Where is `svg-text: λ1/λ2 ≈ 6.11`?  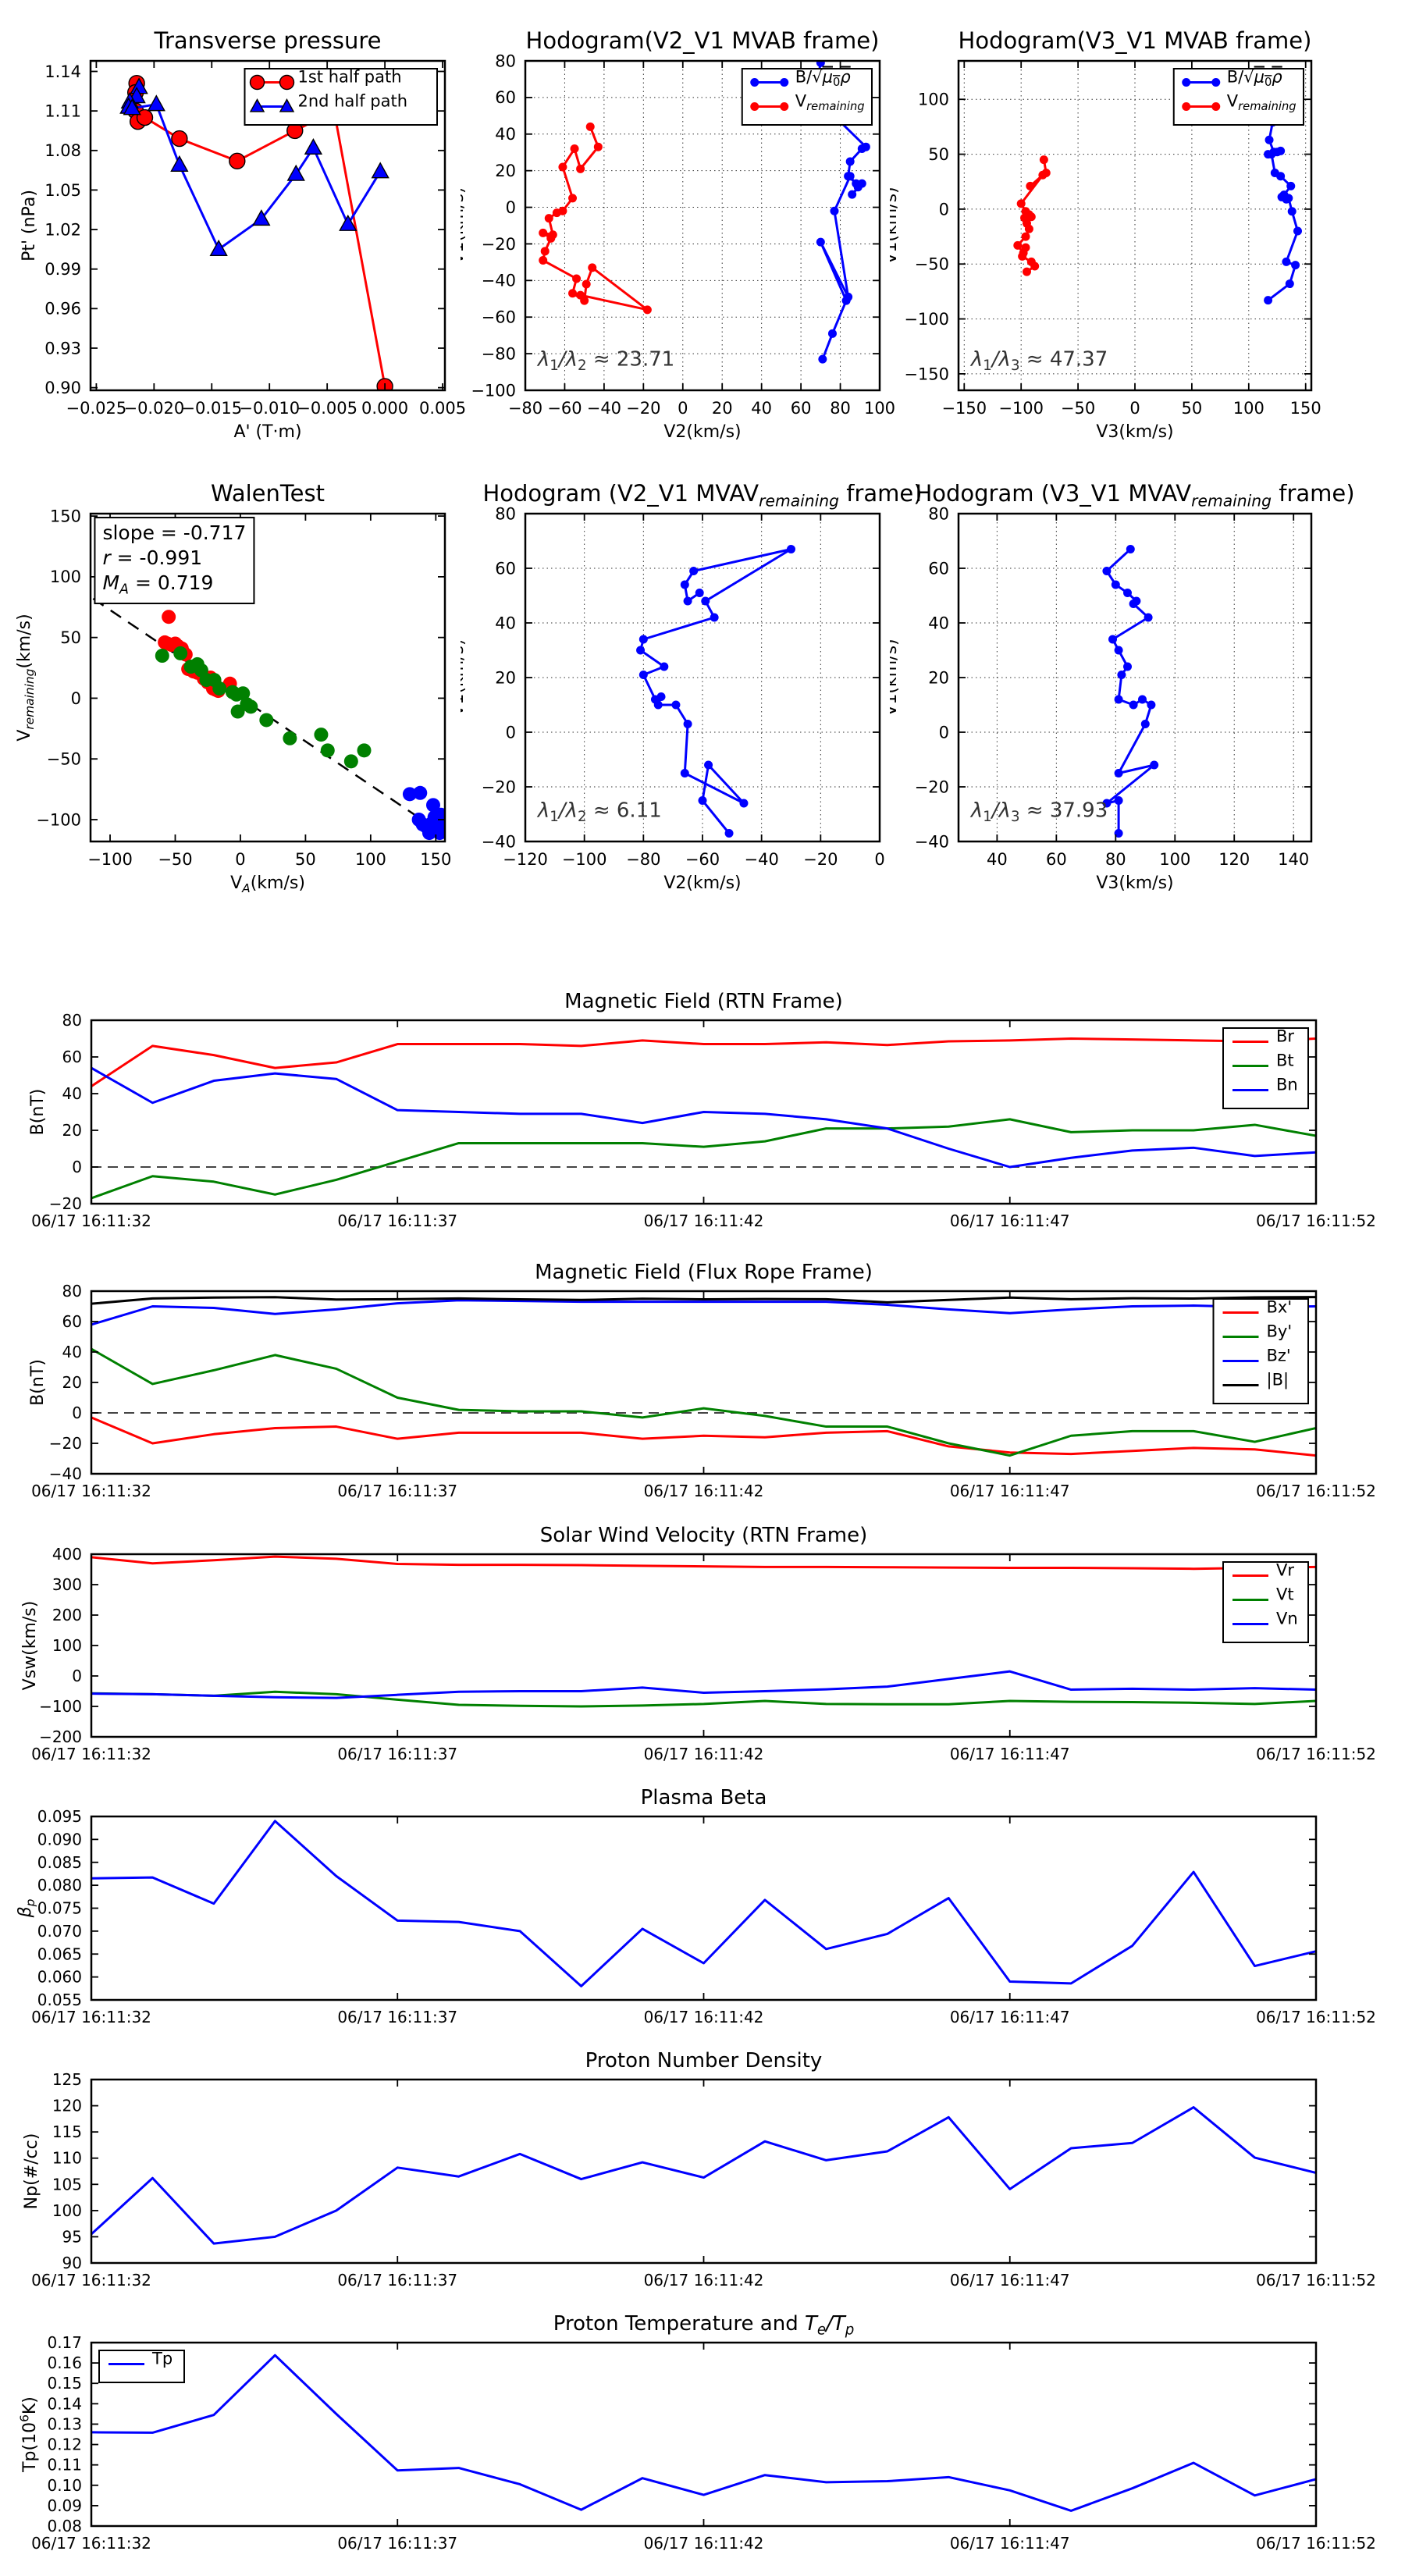
svg-text: λ1/λ2 ≈ 6.11 is located at coordinates (599, 812).